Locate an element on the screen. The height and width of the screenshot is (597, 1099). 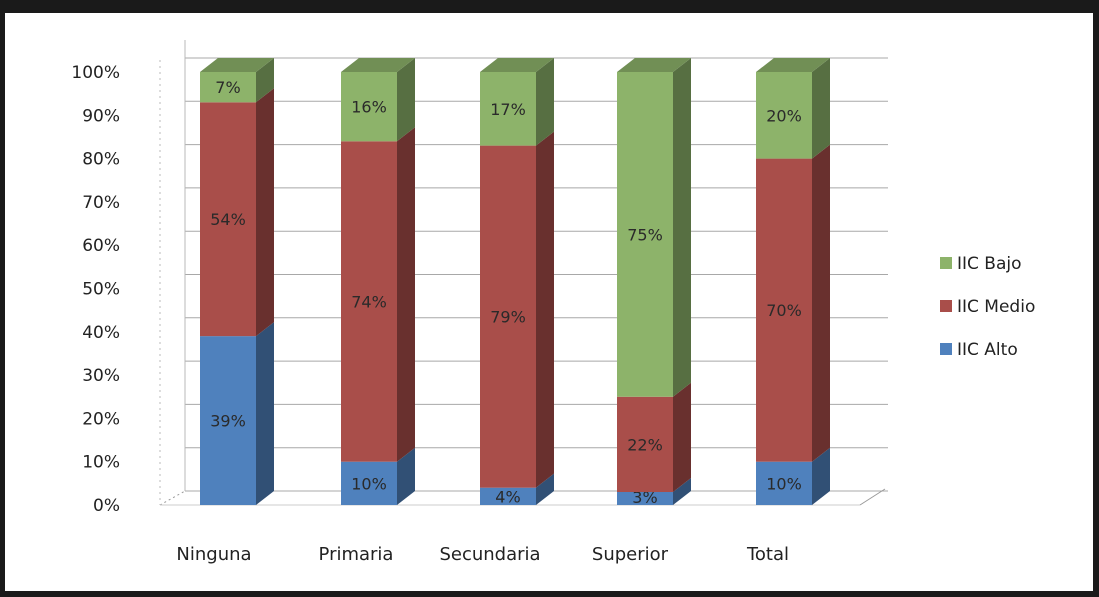
data-label: 4% is located at coordinates (507, 496).